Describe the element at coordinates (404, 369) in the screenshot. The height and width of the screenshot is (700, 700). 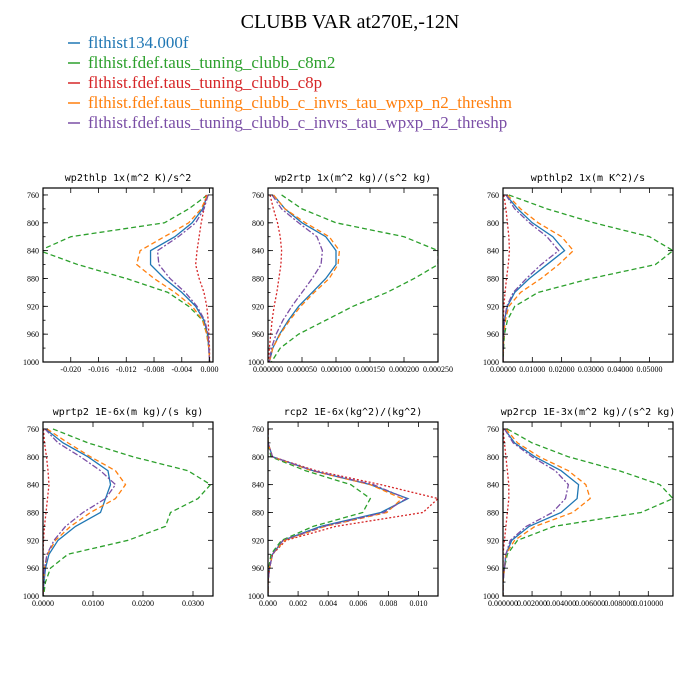
I see `x-tick-label: 0.000200` at that location.